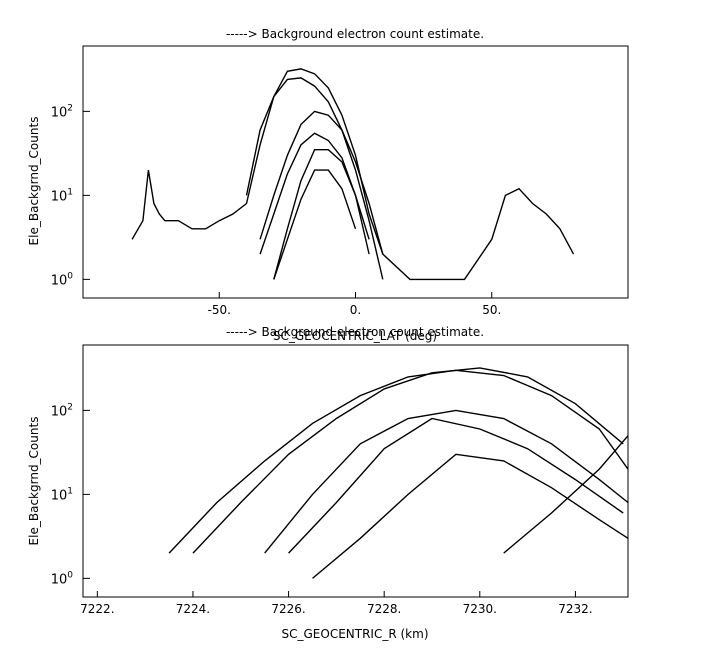 The height and width of the screenshot is (656, 724). What do you see at coordinates (193, 609) in the screenshot?
I see `x-tick-label: 7224.` at bounding box center [193, 609].